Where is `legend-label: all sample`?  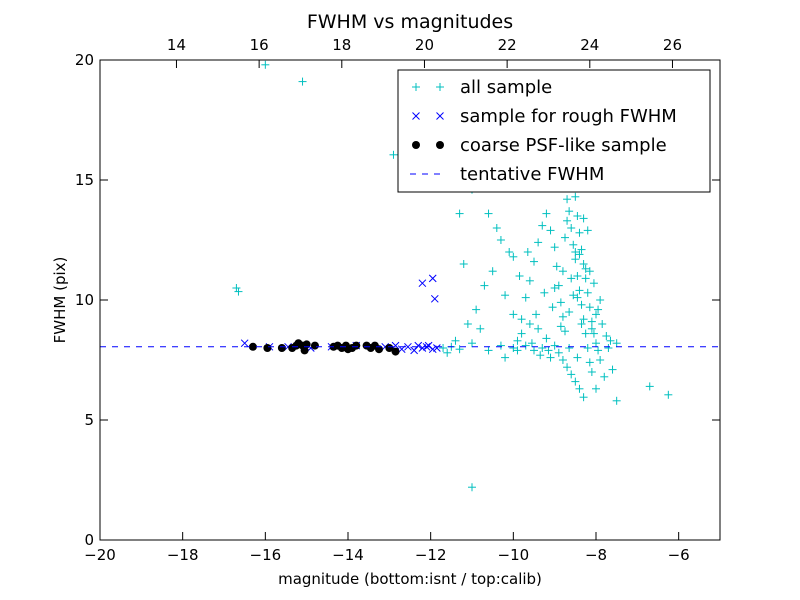
legend-label: all sample is located at coordinates (506, 87).